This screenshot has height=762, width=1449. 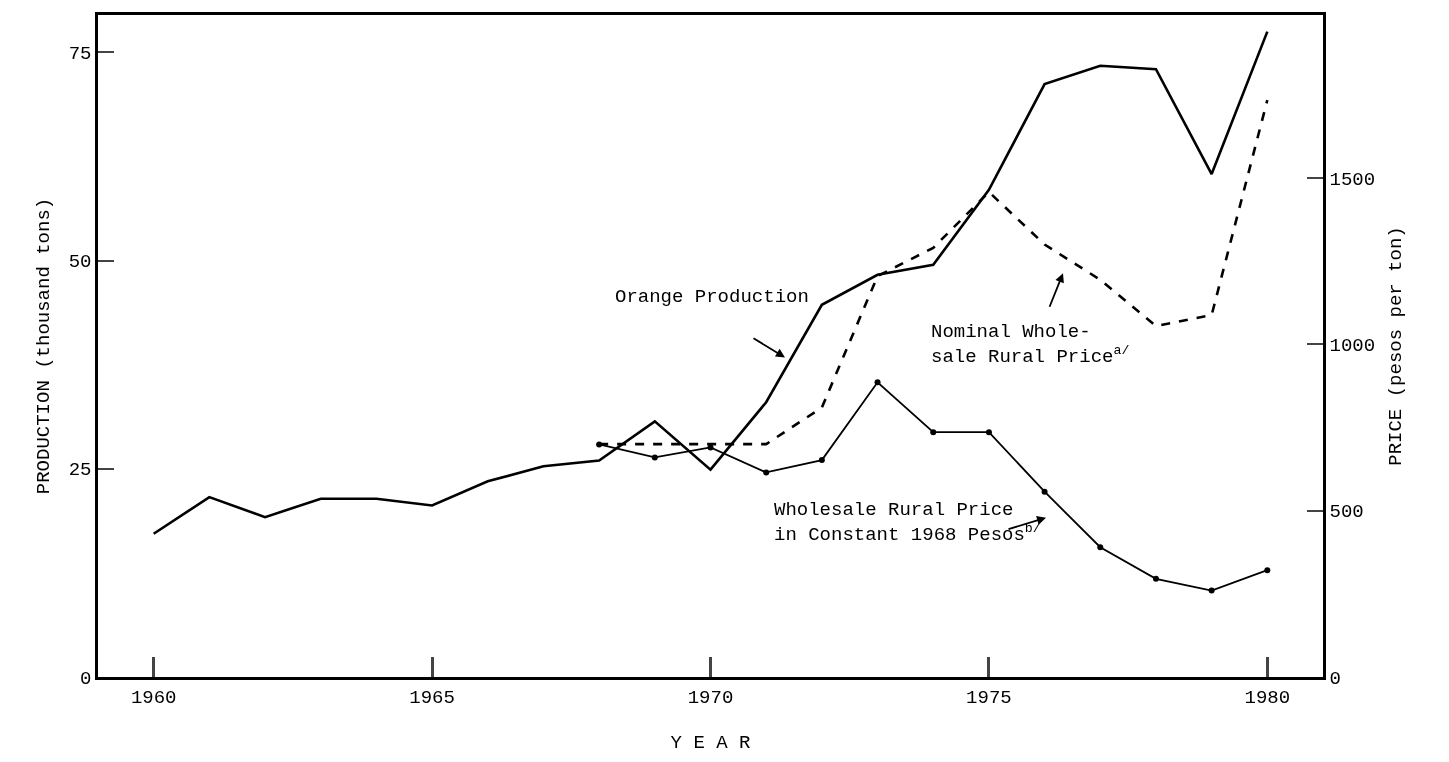 I want to click on x-tick-label: 1965, so click(x=432, y=697).